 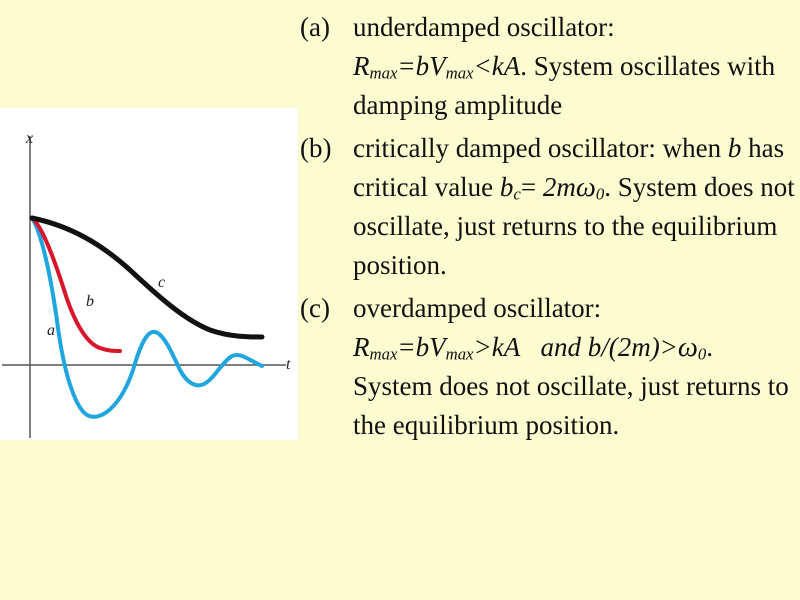 What do you see at coordinates (315, 27) in the screenshot?
I see `list-marker: (a)` at bounding box center [315, 27].